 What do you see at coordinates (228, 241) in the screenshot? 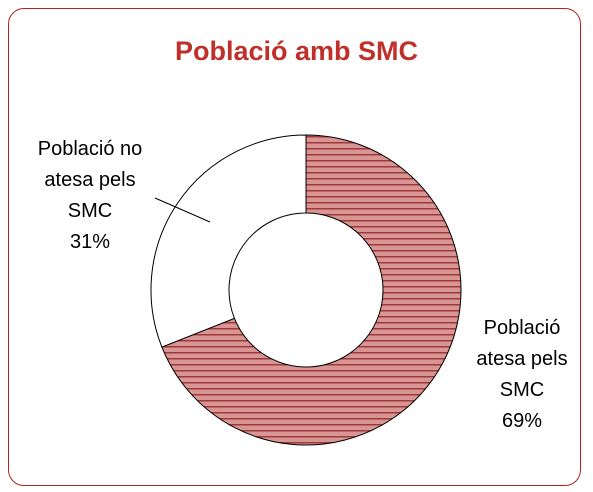
I see `donut-slice` at bounding box center [228, 241].